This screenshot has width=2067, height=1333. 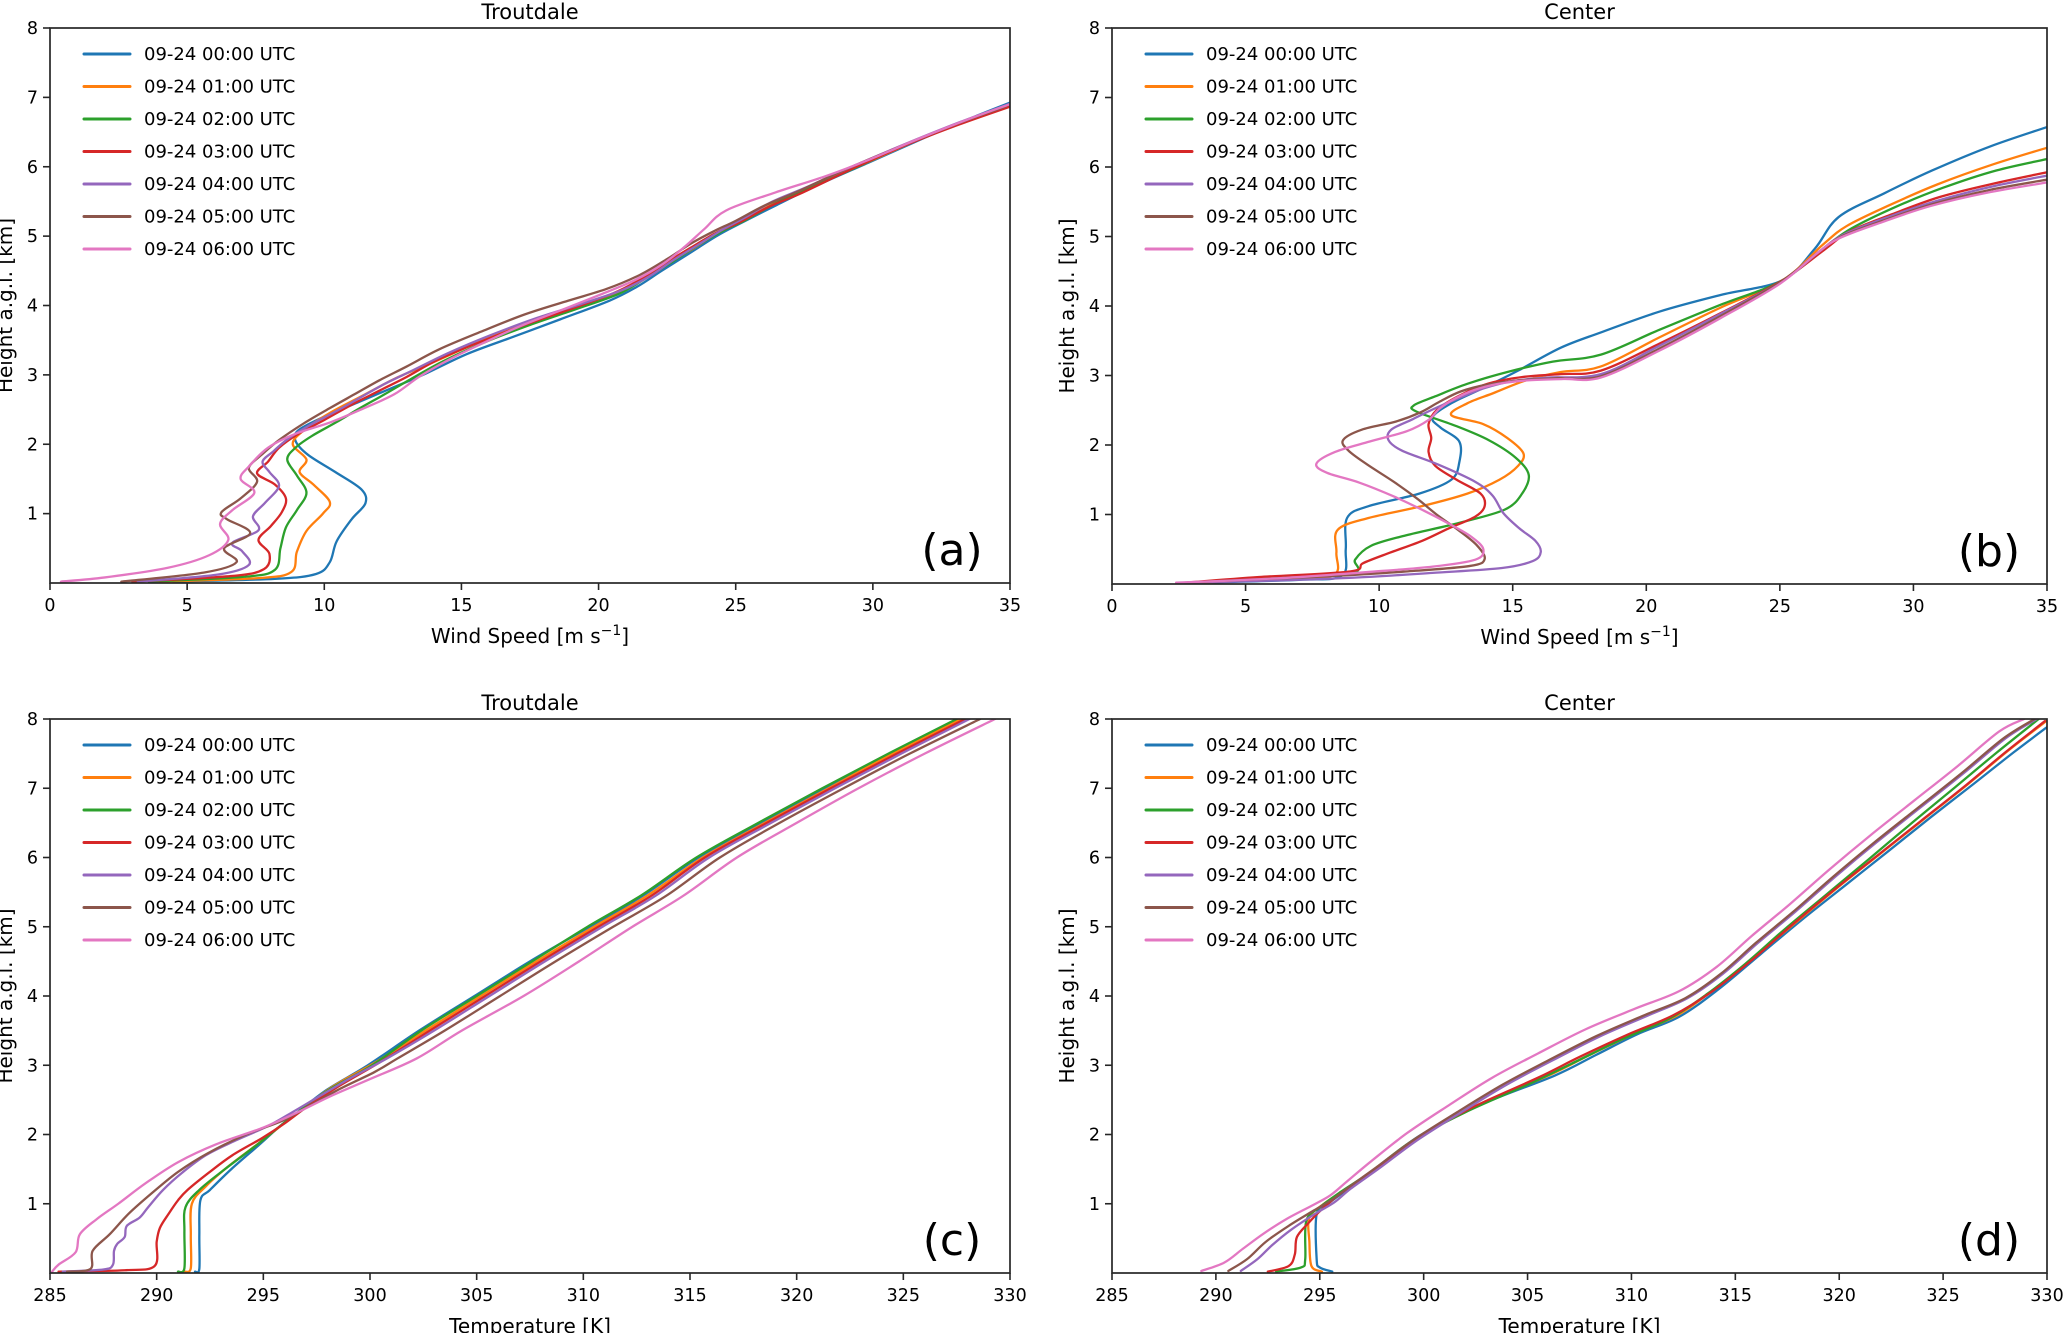 I want to click on y-tick-label: 5, so click(x=1094, y=238).